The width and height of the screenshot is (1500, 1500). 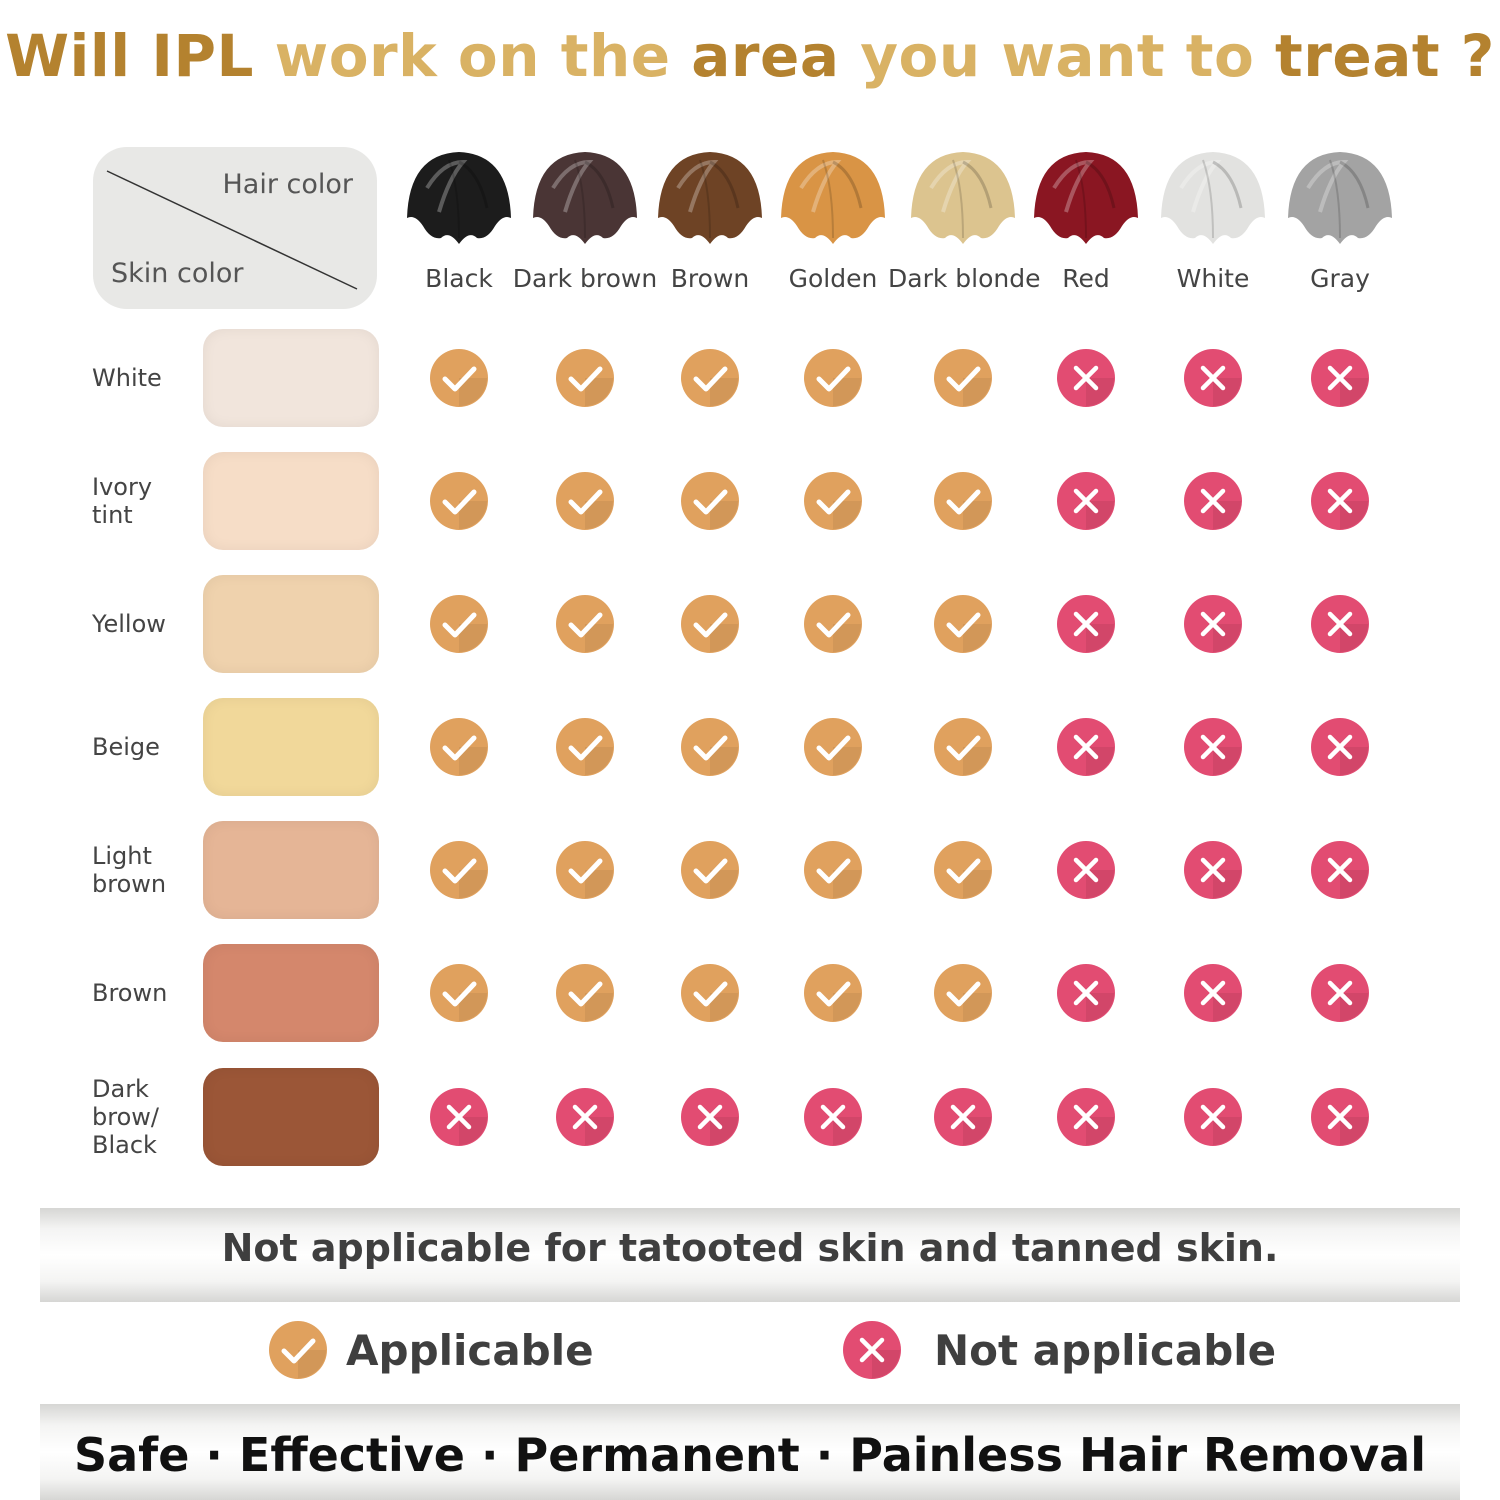 I want to click on legend-not-applicable: Not applicable, so click(x=1105, y=1350).